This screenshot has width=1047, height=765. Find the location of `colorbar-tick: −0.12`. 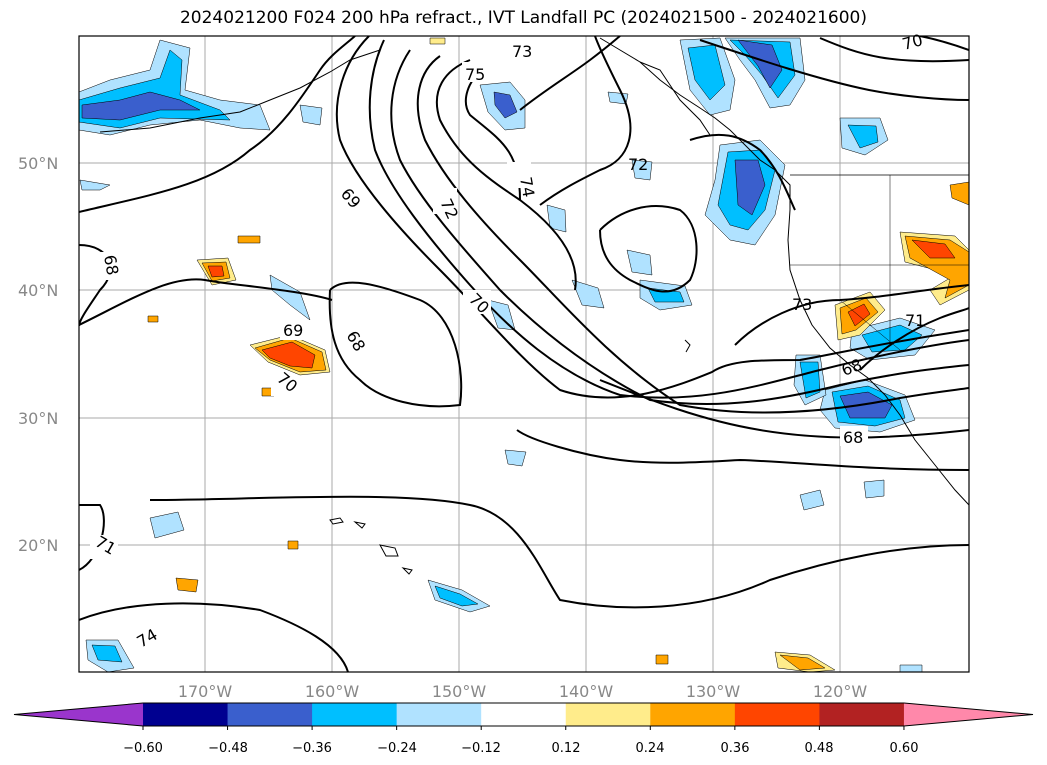

colorbar-tick: −0.12 is located at coordinates (481, 748).